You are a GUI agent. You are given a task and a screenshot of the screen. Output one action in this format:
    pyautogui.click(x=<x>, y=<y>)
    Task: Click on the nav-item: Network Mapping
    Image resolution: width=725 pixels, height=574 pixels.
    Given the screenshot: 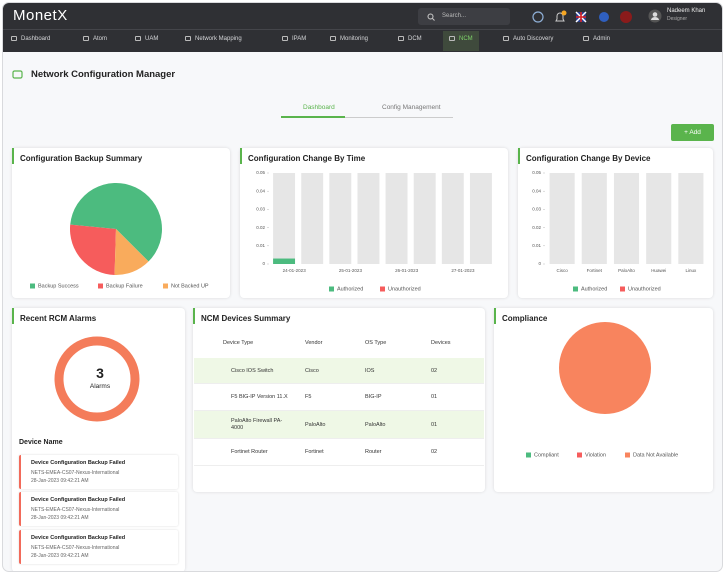 What is the action you would take?
    pyautogui.click(x=213, y=39)
    